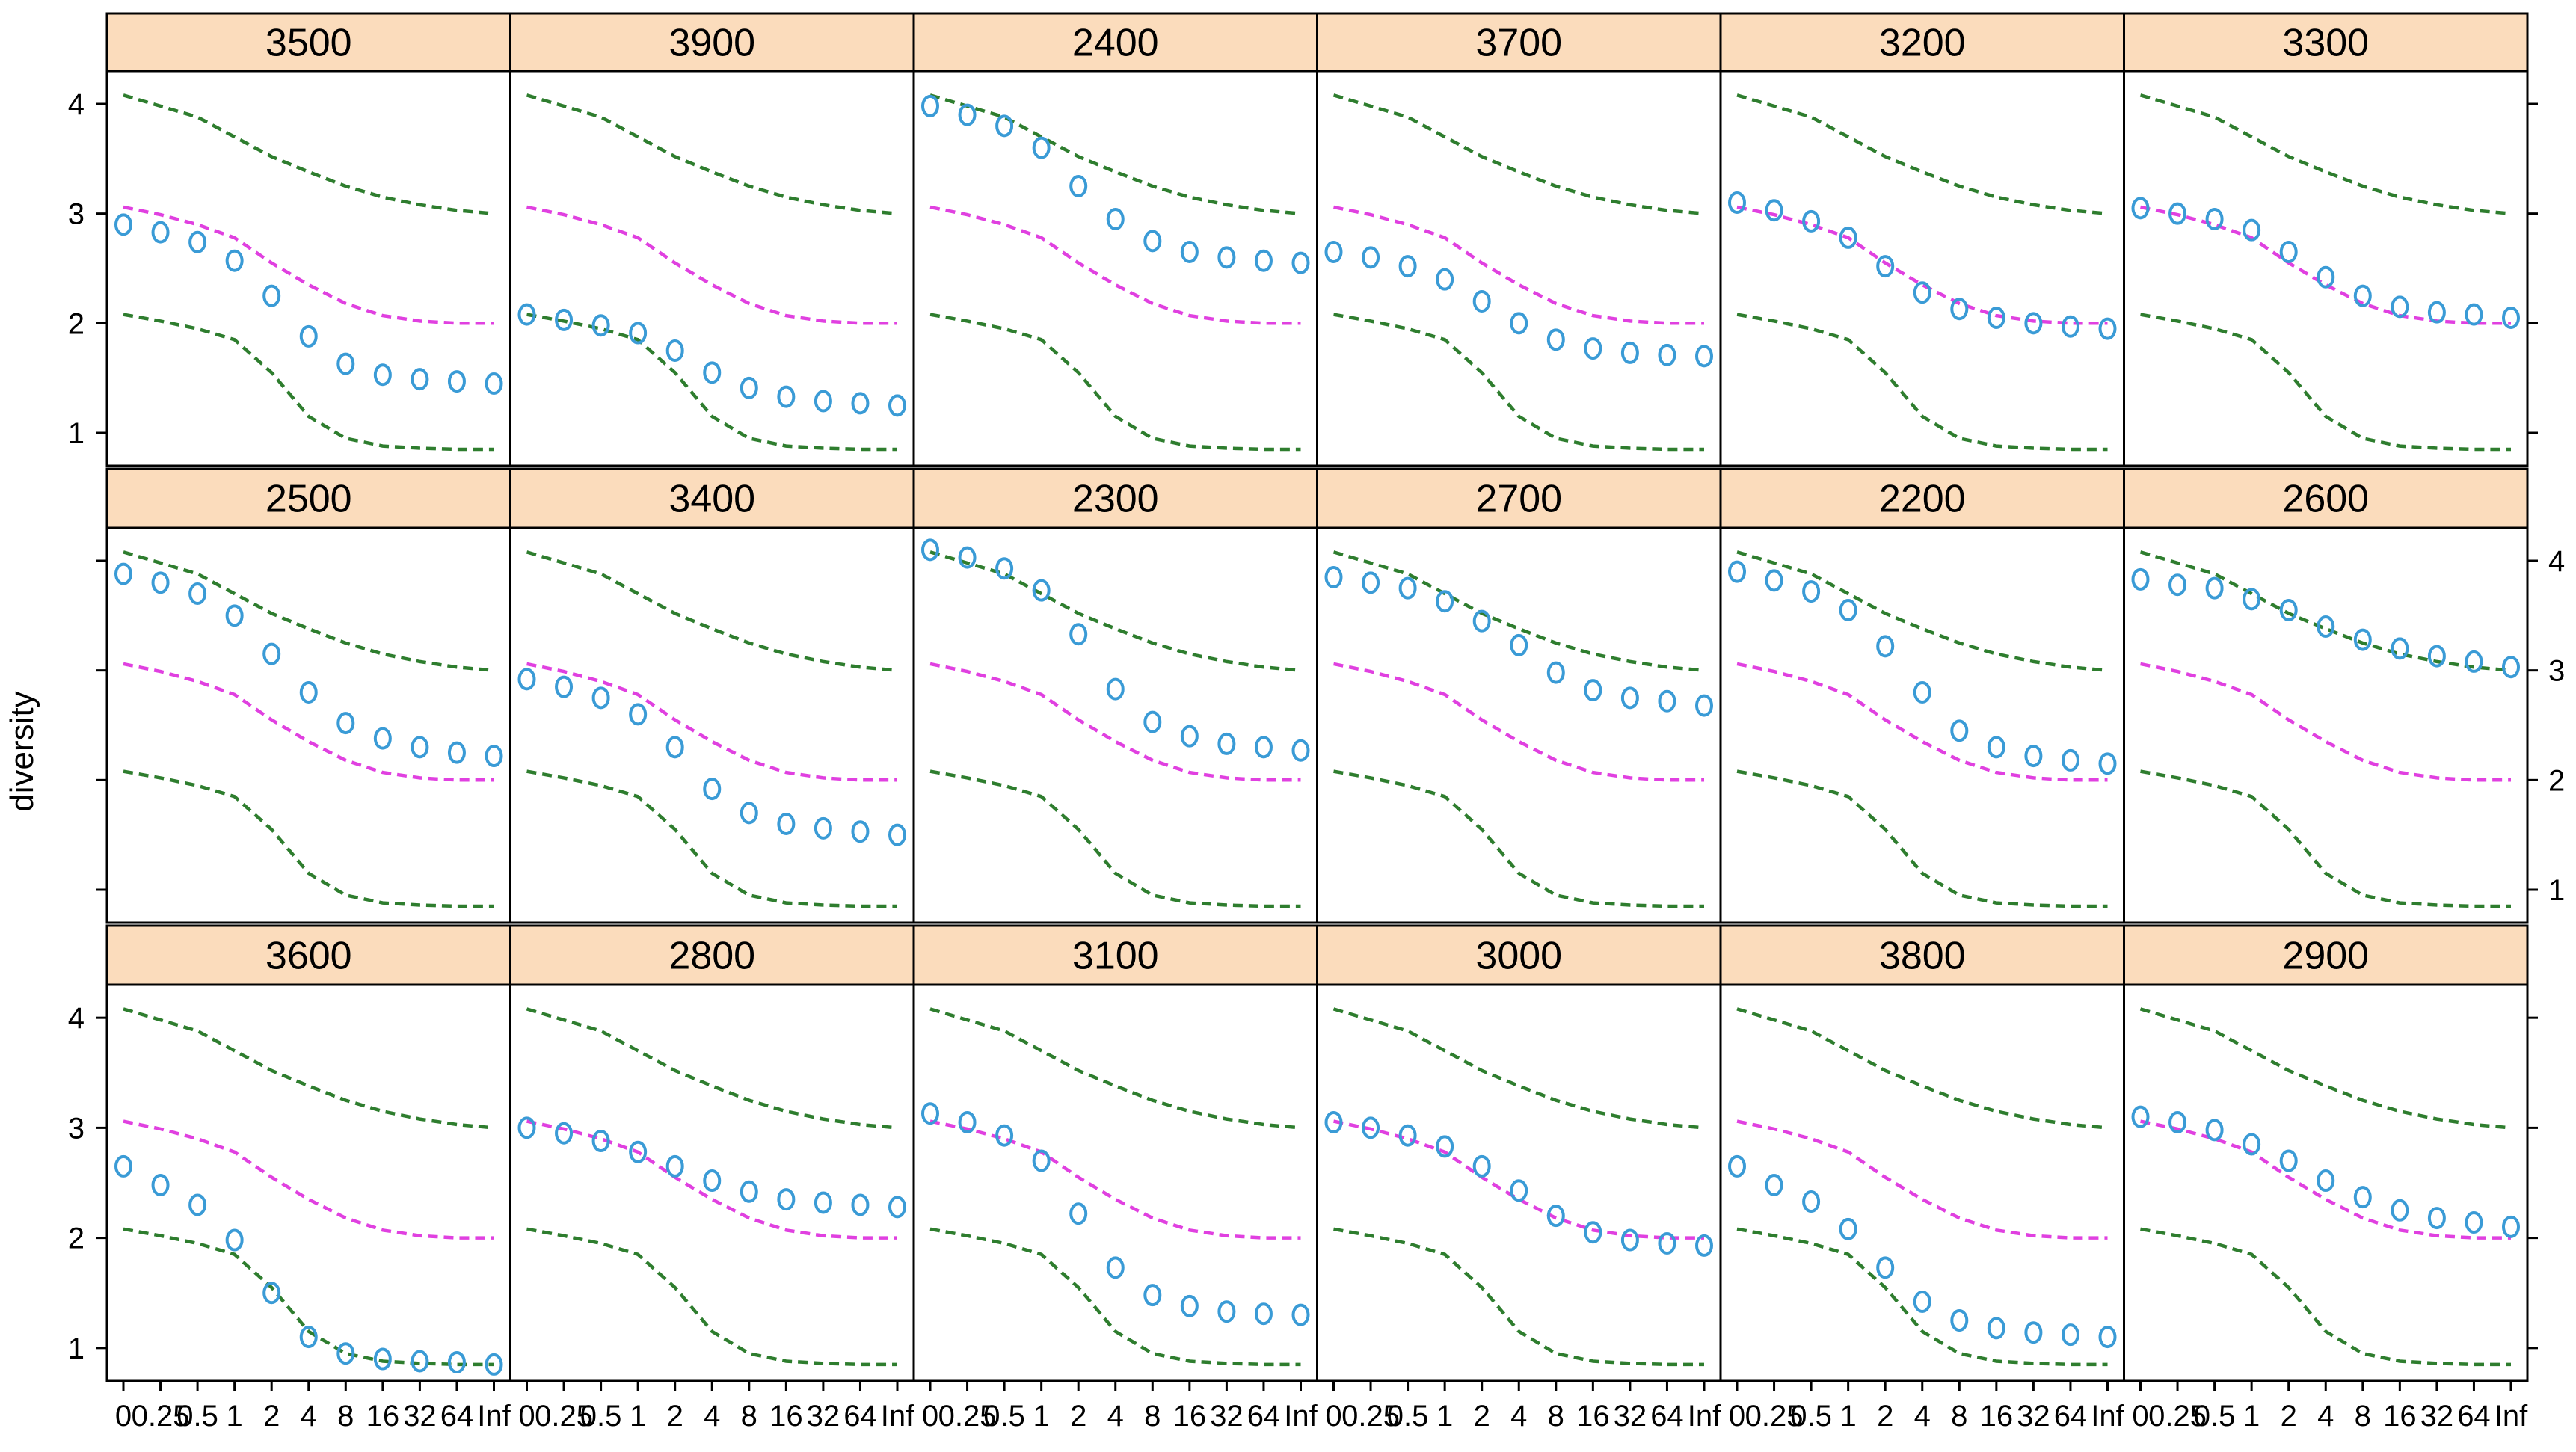 This screenshot has width=2576, height=1452. What do you see at coordinates (1518, 956) in the screenshot?
I see `strip-label-3000: 3000` at bounding box center [1518, 956].